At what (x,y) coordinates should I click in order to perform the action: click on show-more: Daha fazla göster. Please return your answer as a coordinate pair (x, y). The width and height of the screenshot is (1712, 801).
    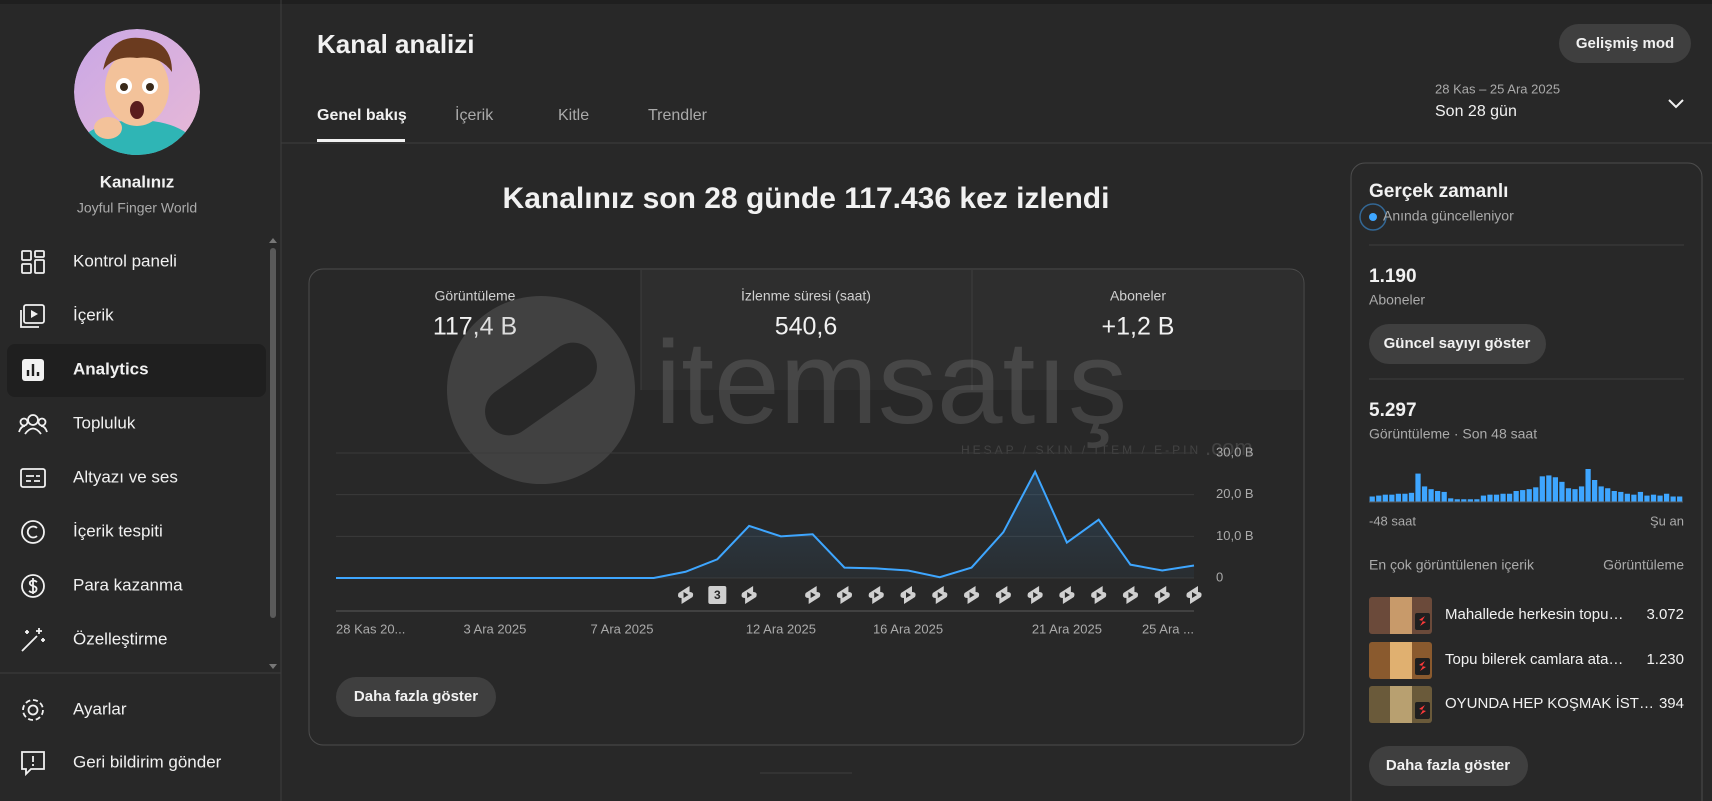
    Looking at the image, I should click on (416, 696).